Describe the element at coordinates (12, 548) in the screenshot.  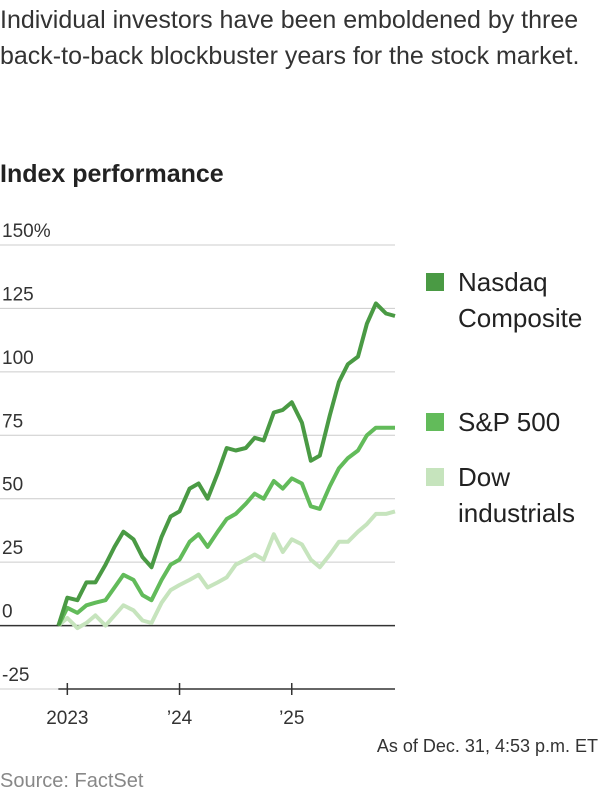
I see `y-tick-label: 25` at that location.